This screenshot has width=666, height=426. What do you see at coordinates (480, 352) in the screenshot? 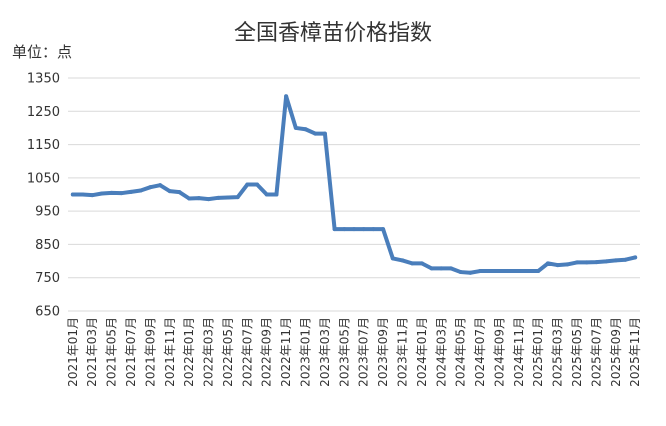
I see `x-tick-label: 2024年07月` at bounding box center [480, 352].